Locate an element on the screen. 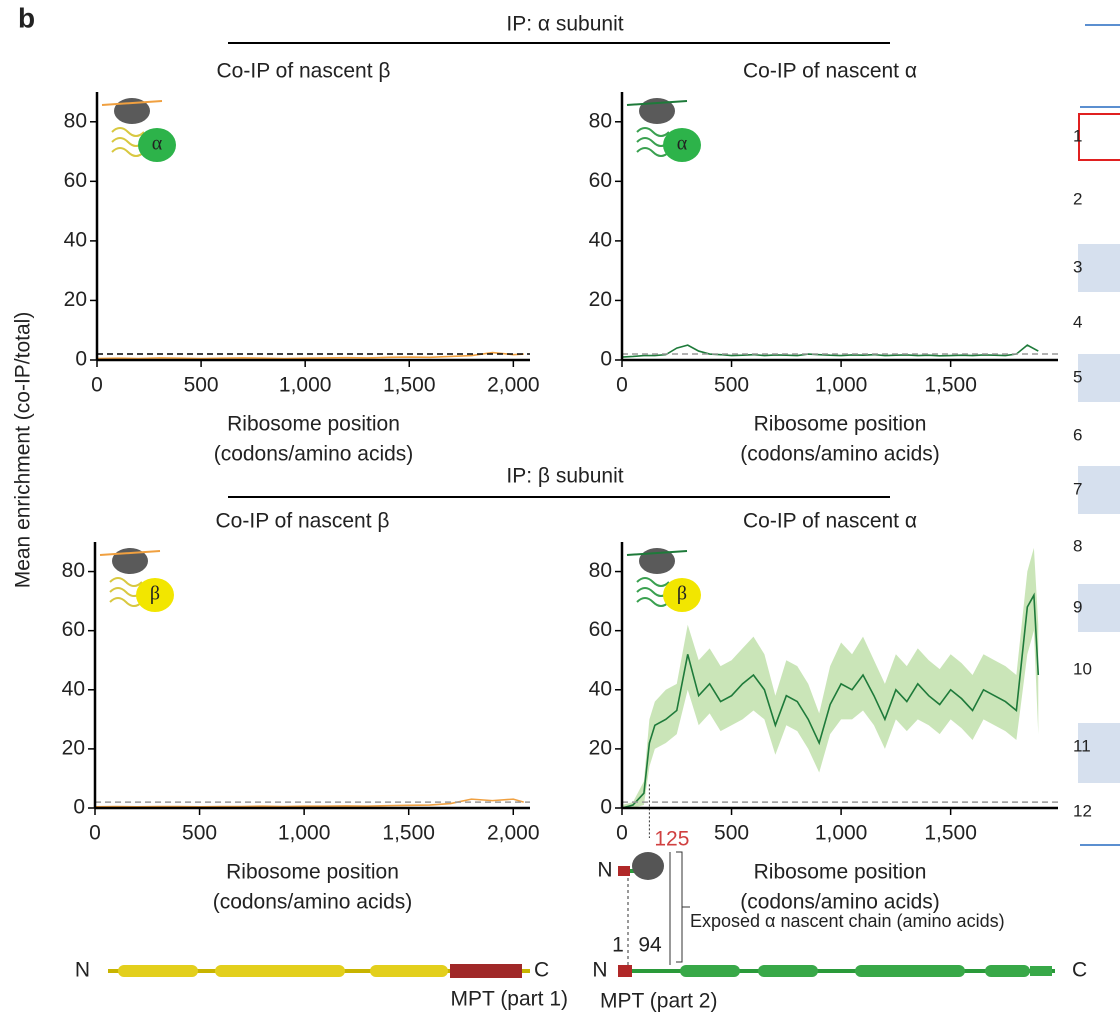 This screenshot has width=1120, height=1016. confidence-band is located at coordinates (830, 677).